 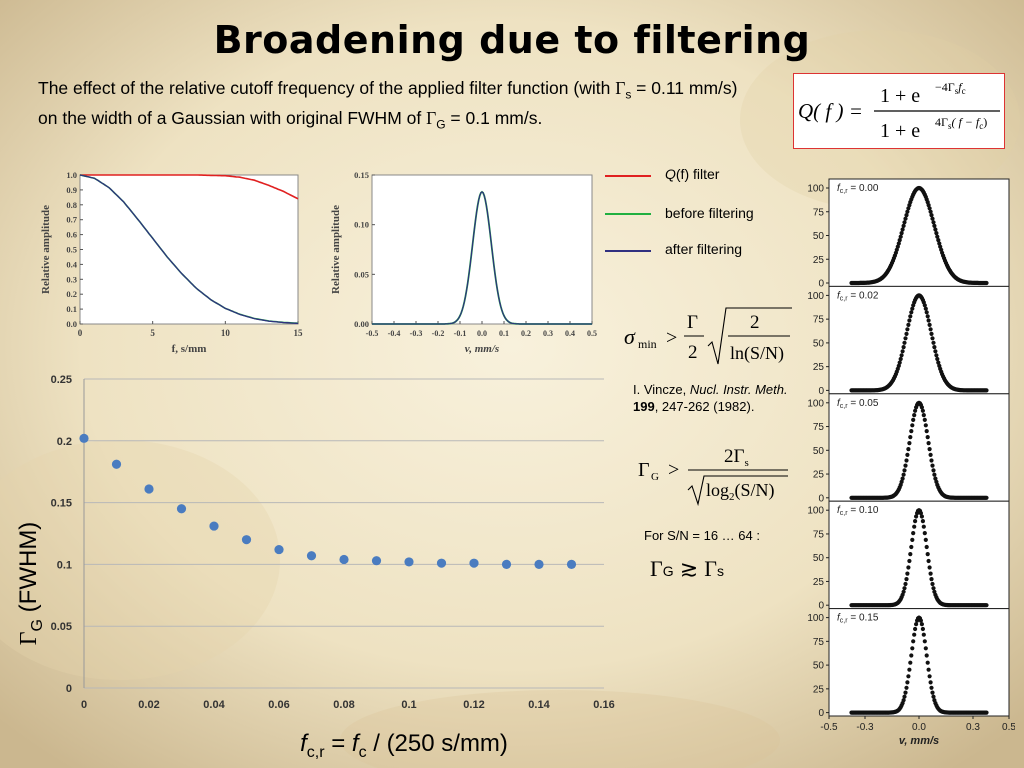 I want to click on x-tick-label: 0.02, so click(x=148, y=705).